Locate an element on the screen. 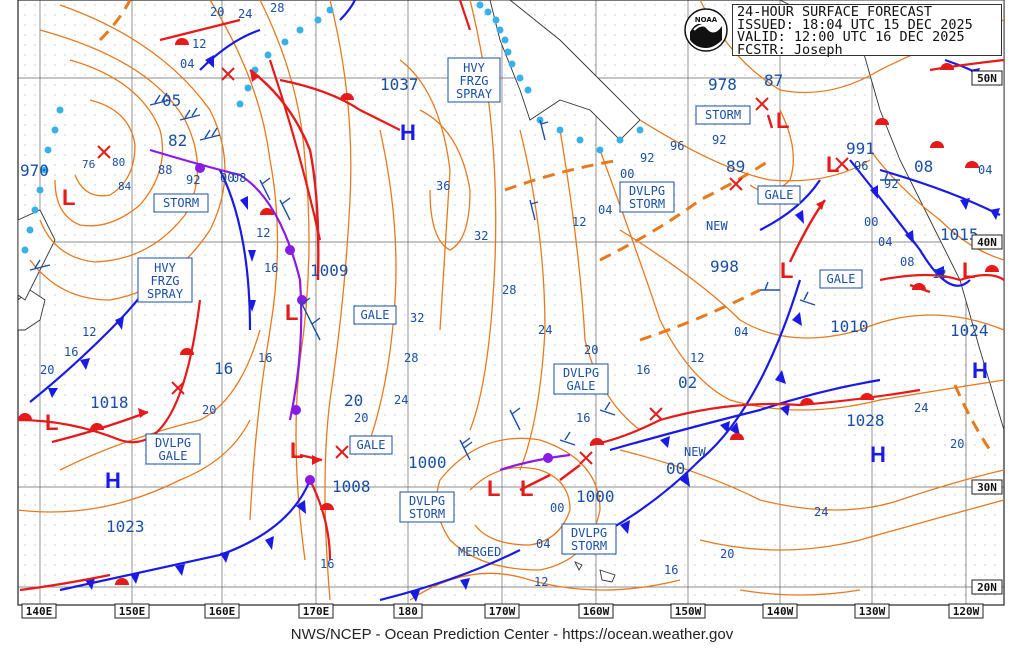  isobar-label-large: 89 is located at coordinates (735, 166).